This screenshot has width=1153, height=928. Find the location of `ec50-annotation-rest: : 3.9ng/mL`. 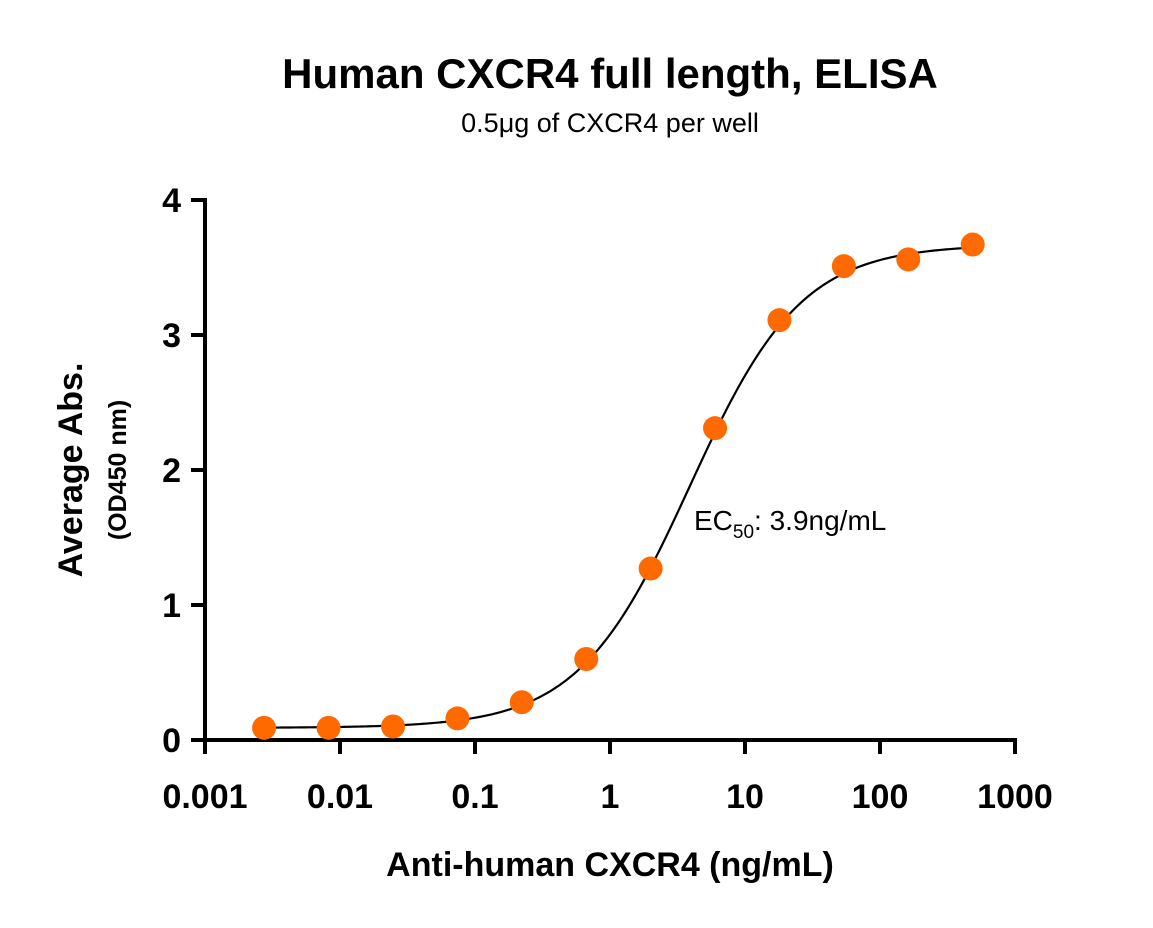

ec50-annotation-rest: : 3.9ng/mL is located at coordinates (820, 520).